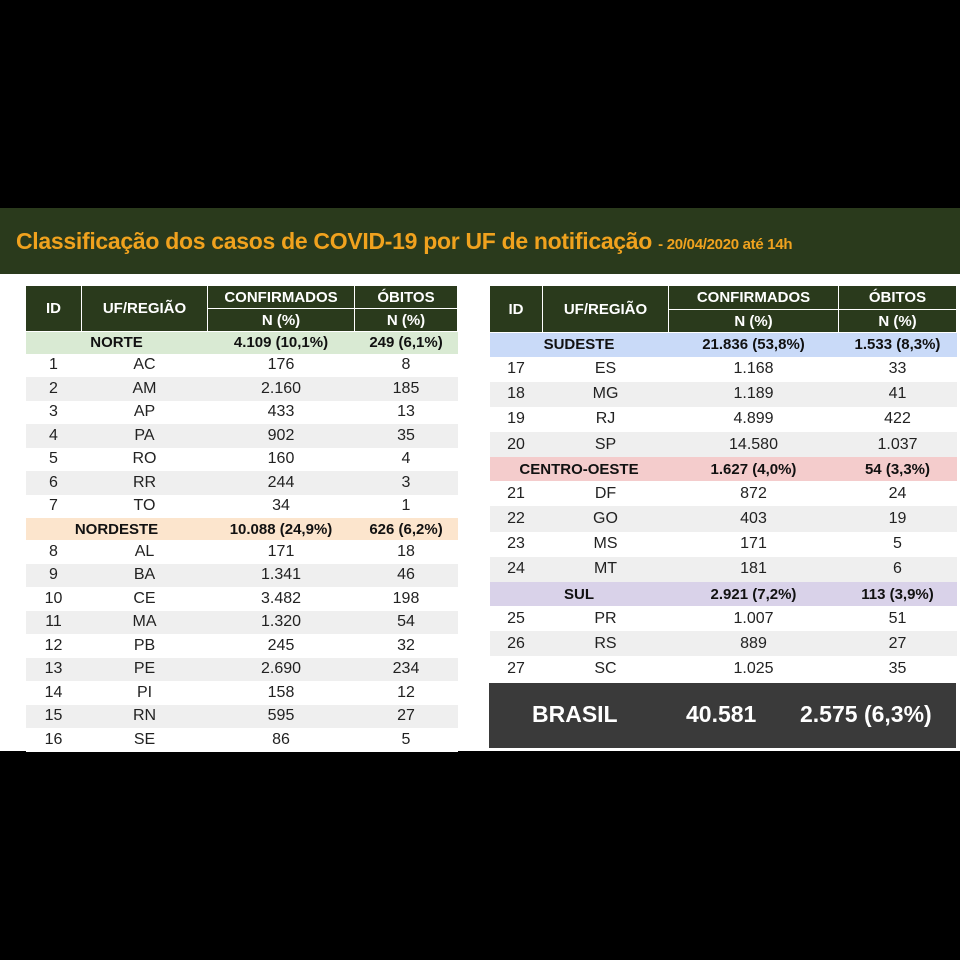 This screenshot has width=960, height=960. What do you see at coordinates (144, 575) in the screenshot?
I see `cell-uf: BA` at bounding box center [144, 575].